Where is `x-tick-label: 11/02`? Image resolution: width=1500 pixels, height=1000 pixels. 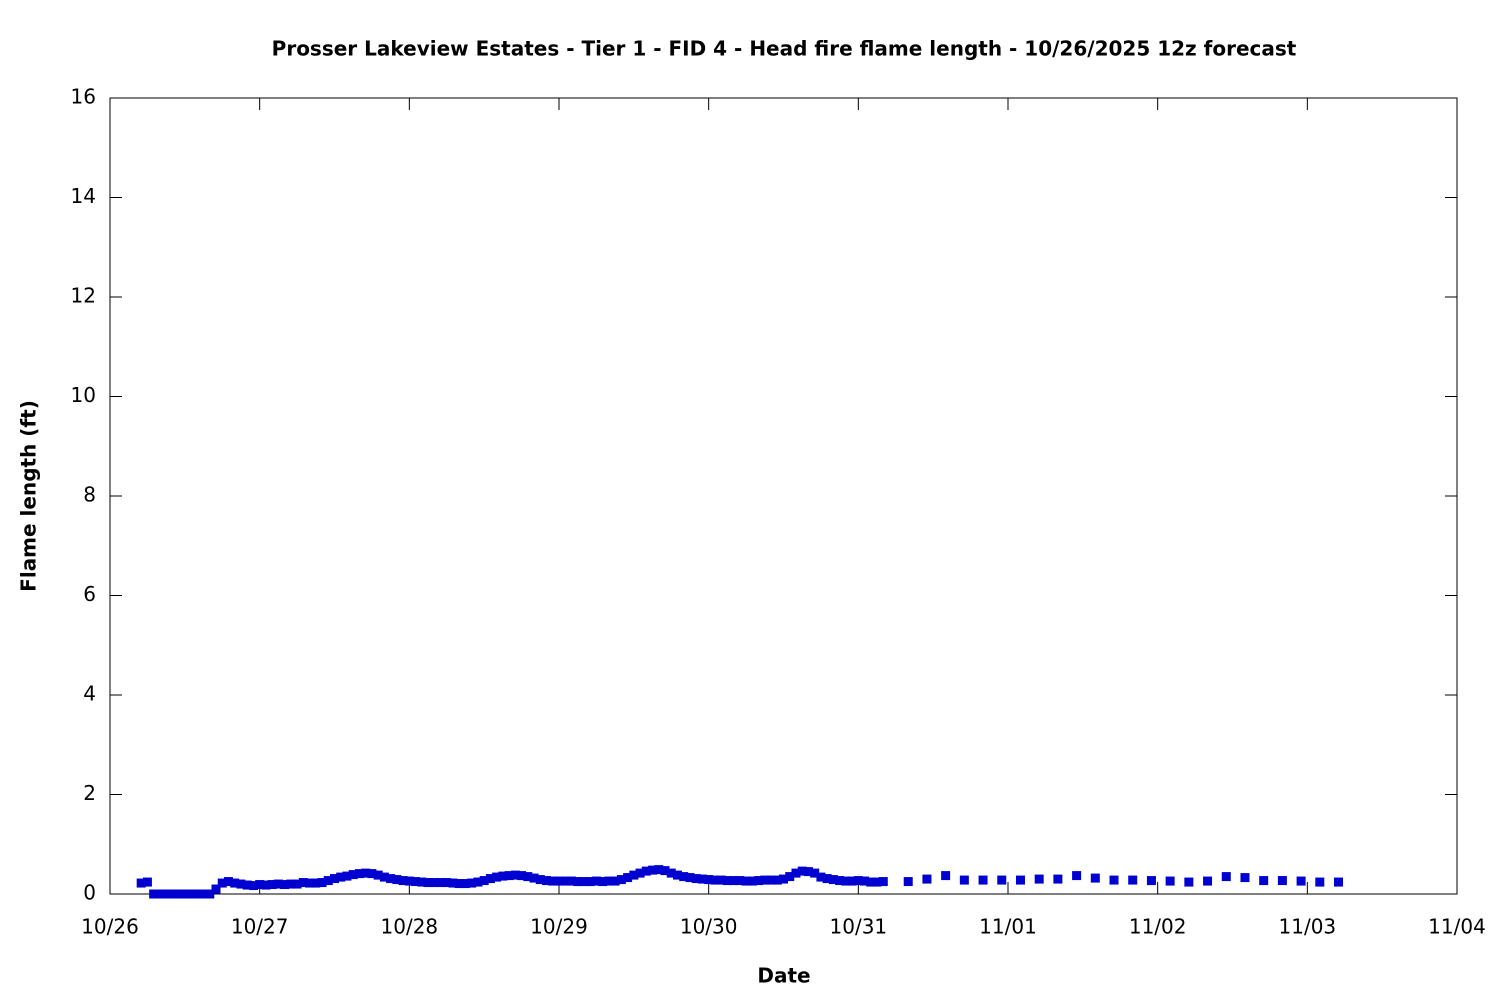 x-tick-label: 11/02 is located at coordinates (1158, 927).